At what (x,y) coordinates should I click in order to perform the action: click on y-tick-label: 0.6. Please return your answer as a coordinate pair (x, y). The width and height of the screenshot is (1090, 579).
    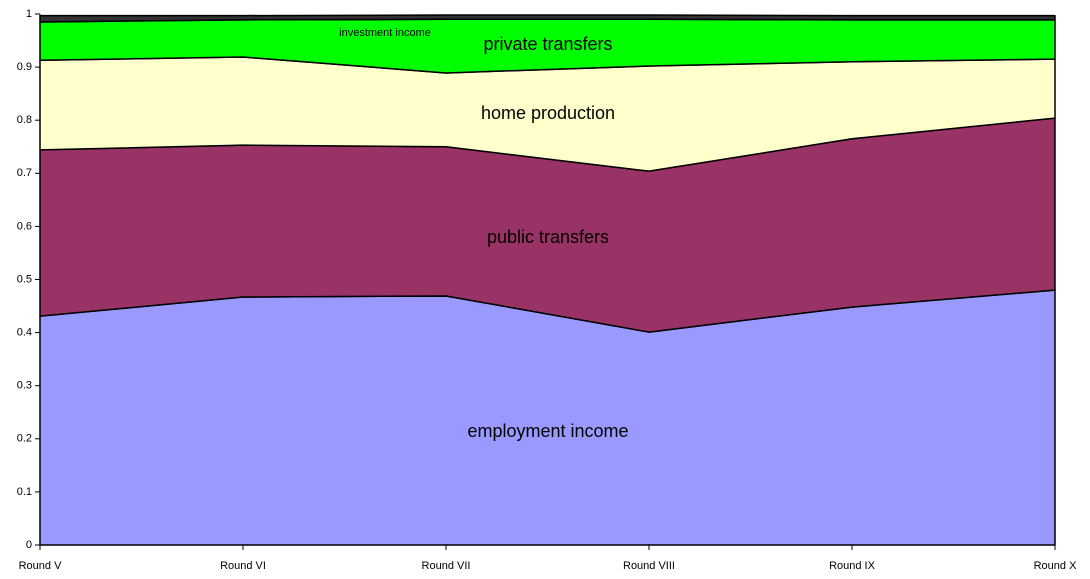
    Looking at the image, I should click on (24, 226).